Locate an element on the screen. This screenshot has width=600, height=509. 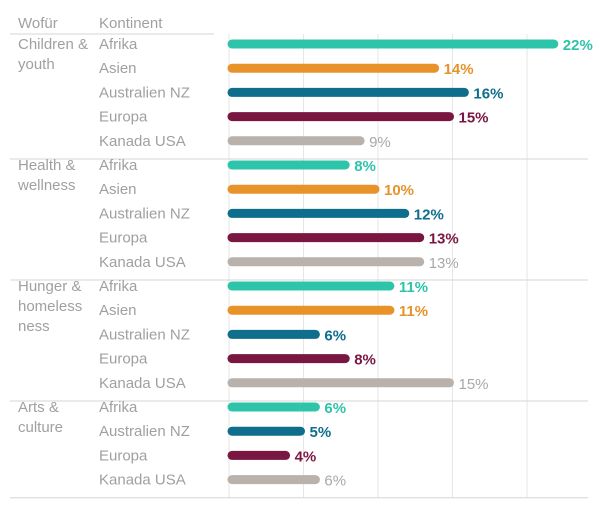
header-group: Wofür is located at coordinates (38, 23).